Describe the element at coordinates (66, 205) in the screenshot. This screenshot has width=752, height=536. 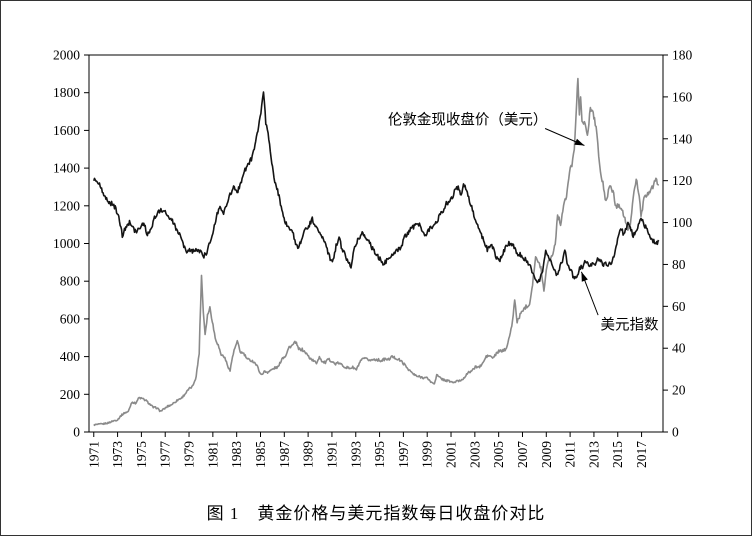
I see `y-left-tick-label: 1200` at that location.